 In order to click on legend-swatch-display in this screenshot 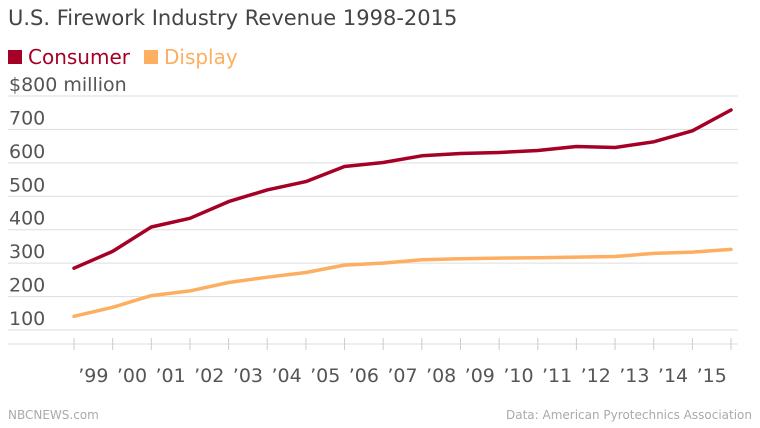, I will do `click(150, 57)`.